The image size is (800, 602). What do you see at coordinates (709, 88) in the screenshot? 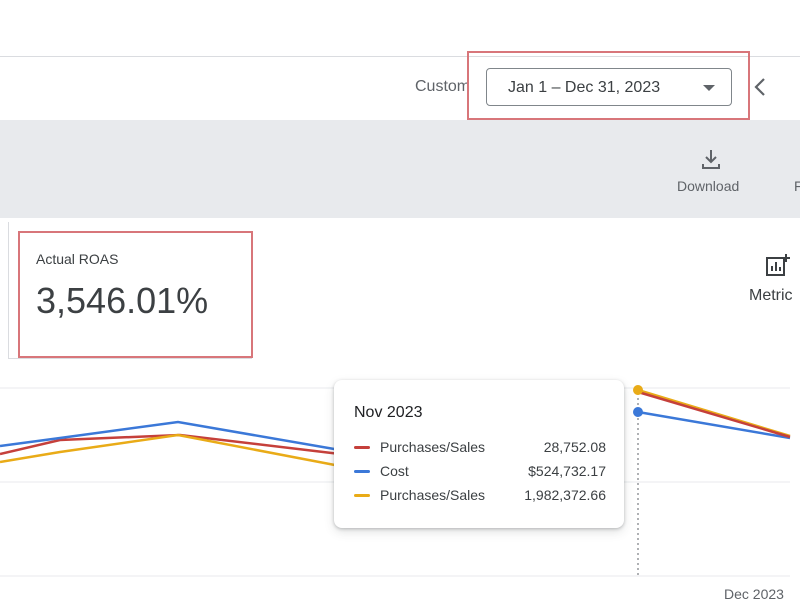
I see `chevron-down-icon` at bounding box center [709, 88].